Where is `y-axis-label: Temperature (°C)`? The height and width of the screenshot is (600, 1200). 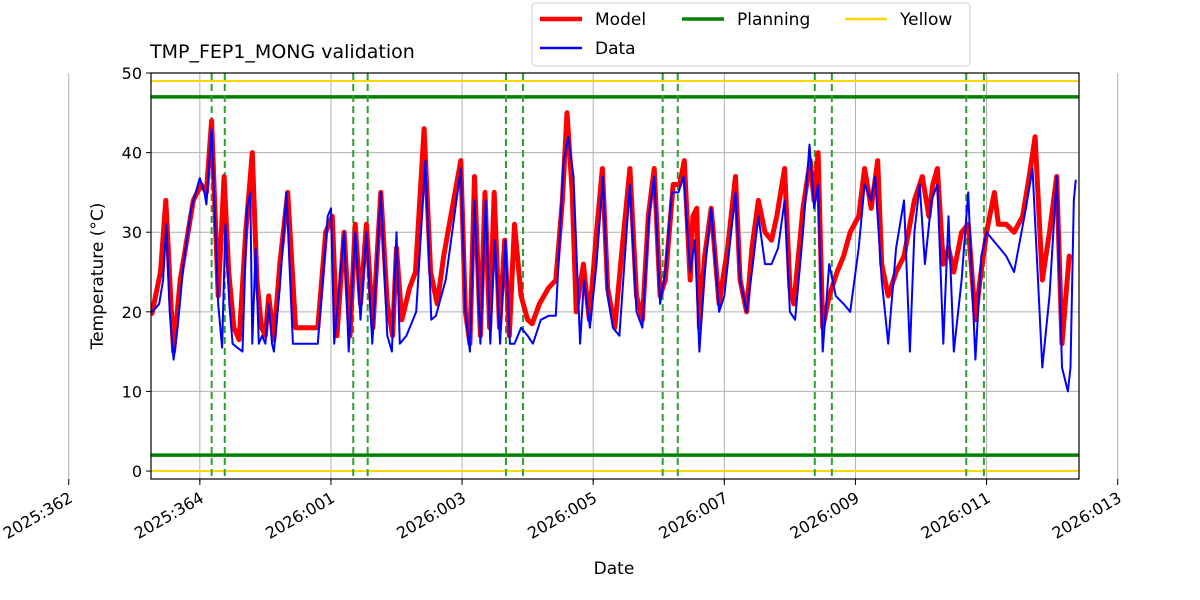 y-axis-label: Temperature (°C) is located at coordinates (98, 277).